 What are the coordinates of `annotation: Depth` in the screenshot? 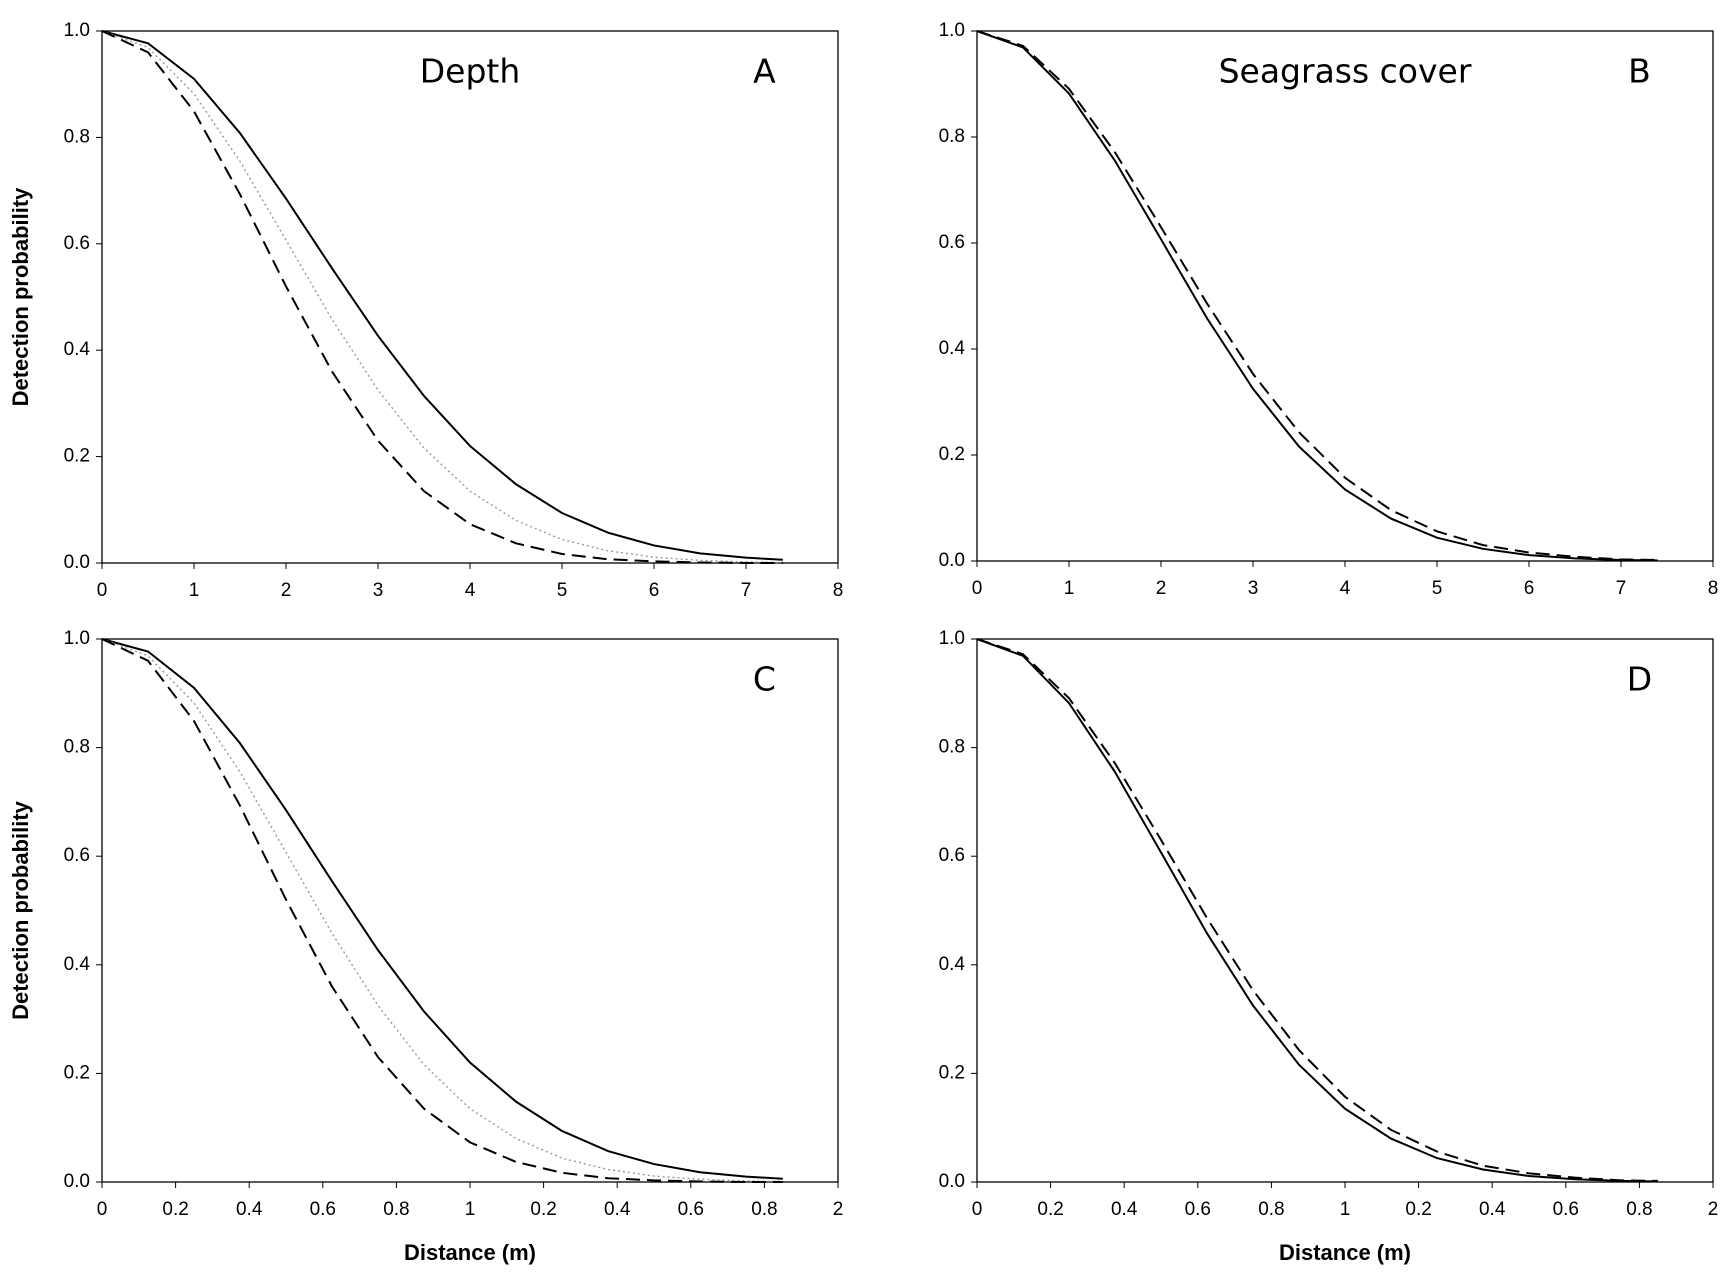 It's located at (470, 71).